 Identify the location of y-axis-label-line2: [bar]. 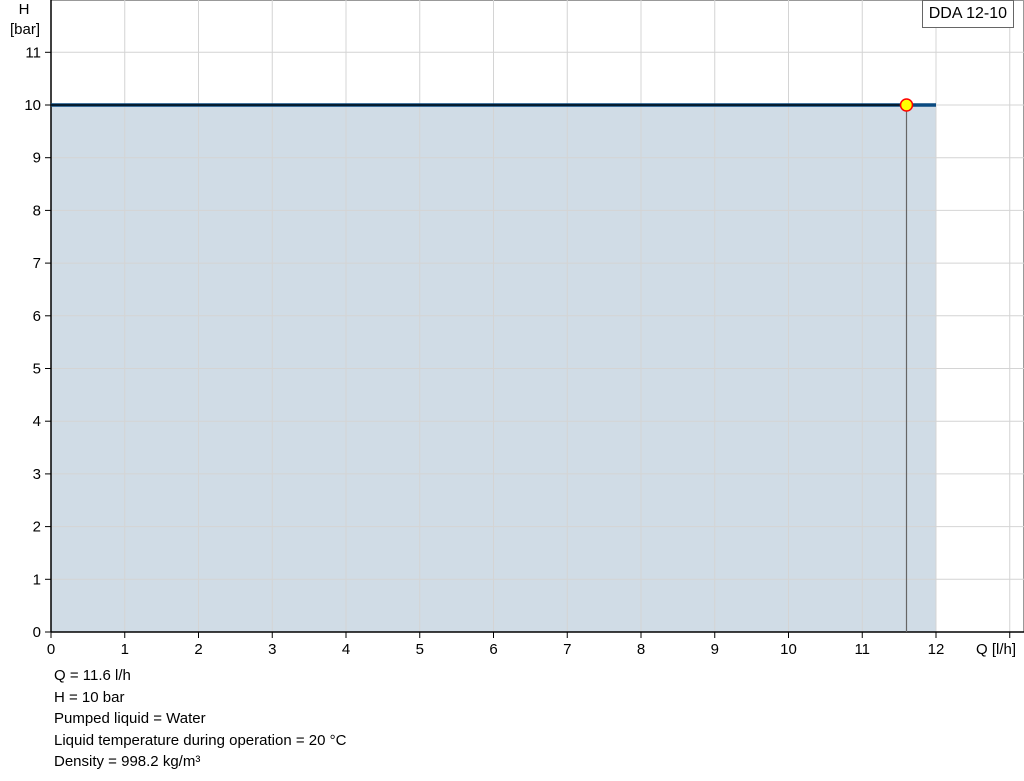
(25, 29).